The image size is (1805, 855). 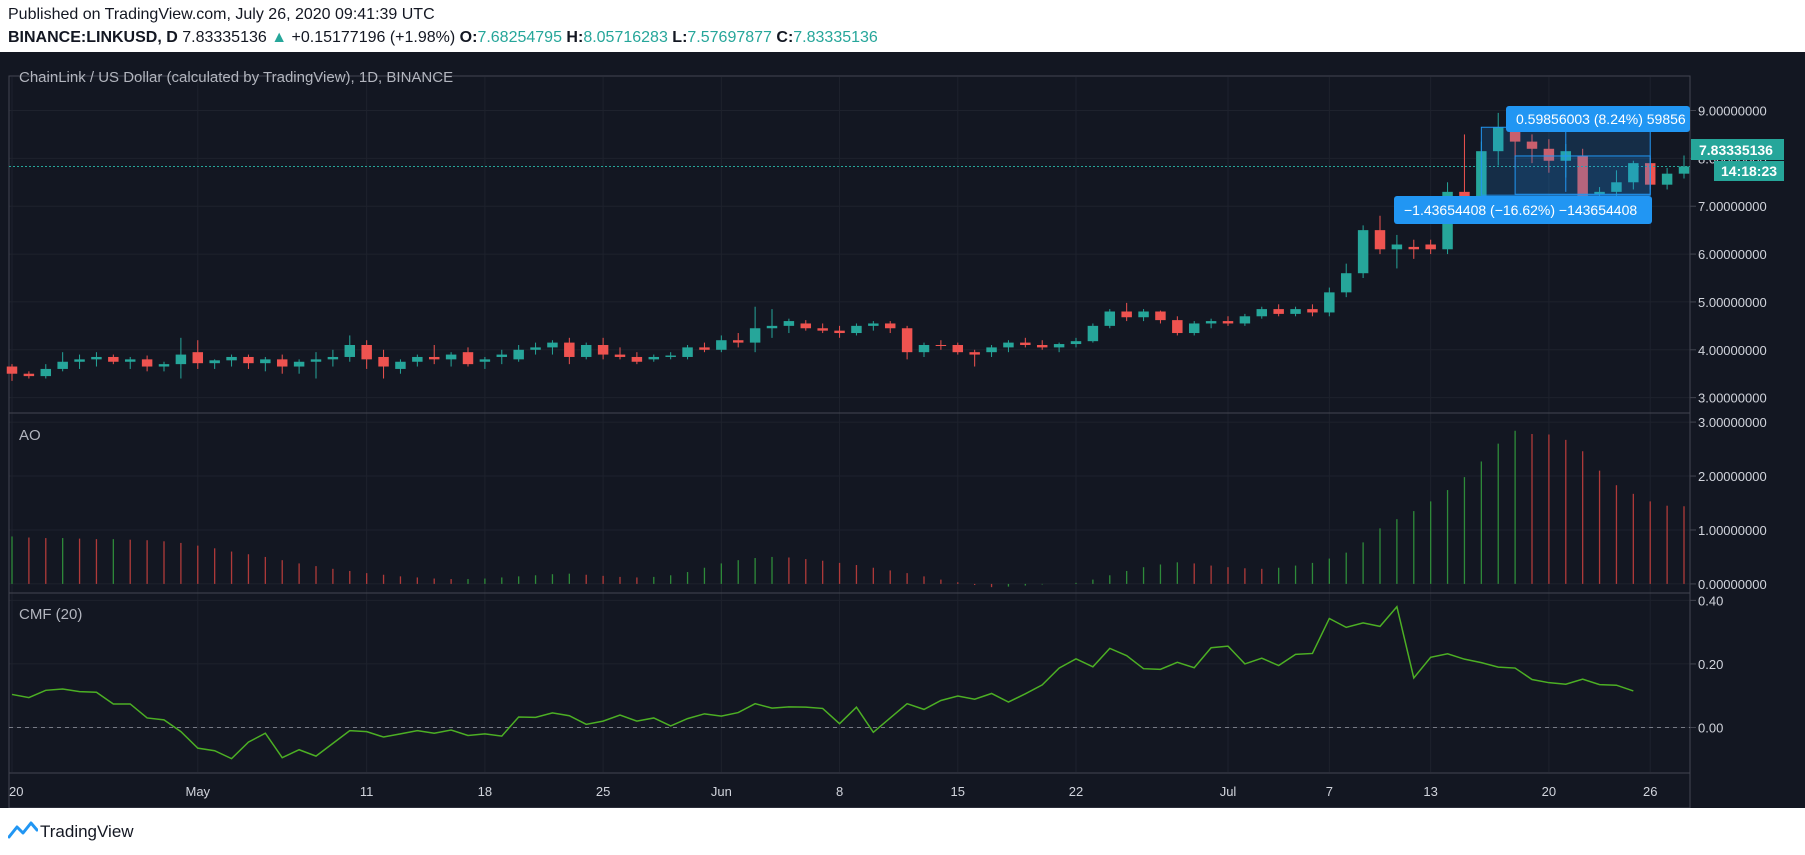 What do you see at coordinates (1732, 302) in the screenshot?
I see `main-y-tick-label: 5.00000000` at bounding box center [1732, 302].